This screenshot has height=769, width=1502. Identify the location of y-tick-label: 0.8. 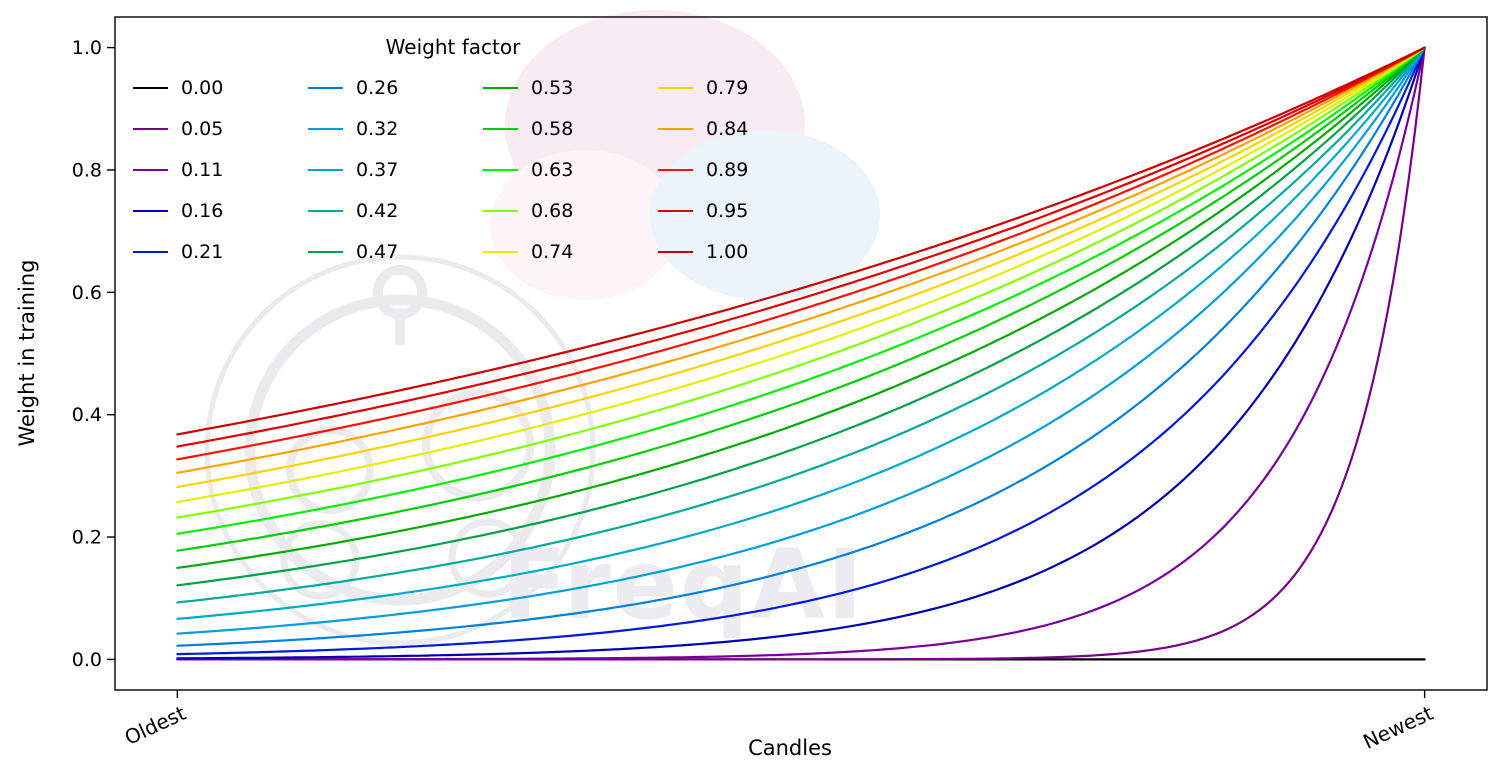
(87, 170).